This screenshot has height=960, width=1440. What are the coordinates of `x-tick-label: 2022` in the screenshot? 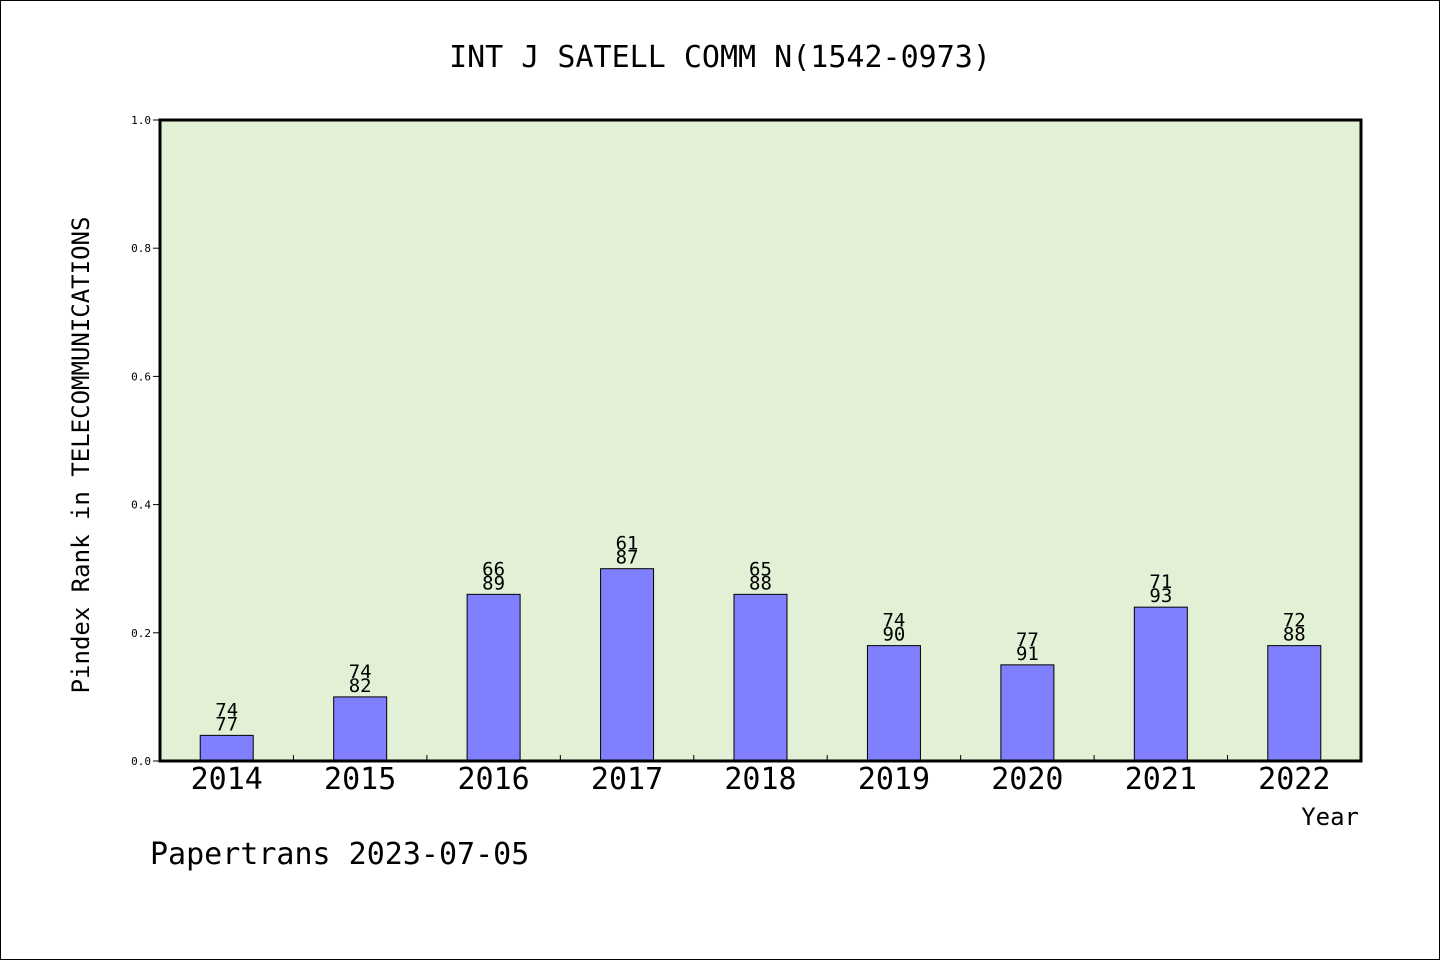 It's located at (1294, 779).